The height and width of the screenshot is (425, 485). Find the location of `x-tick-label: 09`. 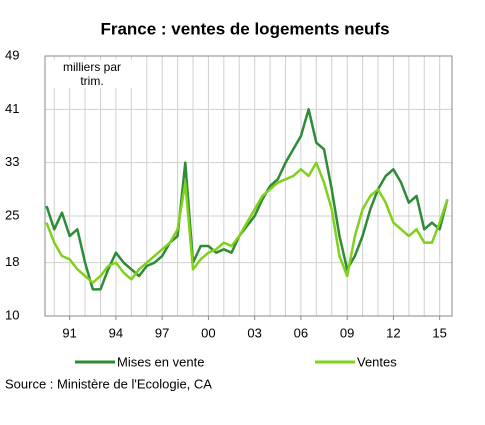

x-tick-label: 09 is located at coordinates (347, 332).